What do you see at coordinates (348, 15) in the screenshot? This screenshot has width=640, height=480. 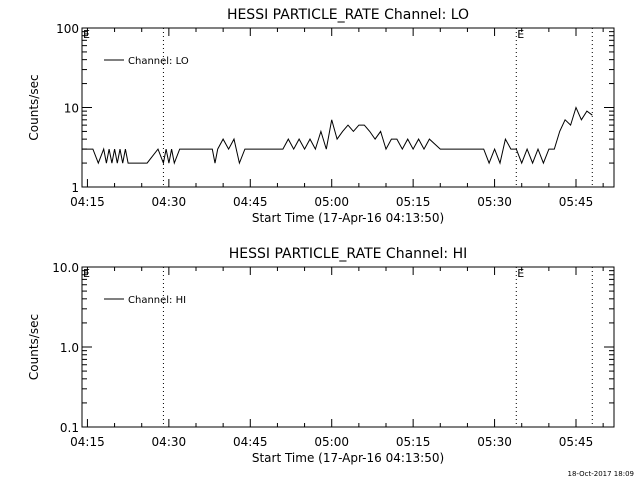 I see `chart-1-title: HESSI PARTICLE_RATE Channel: LO` at bounding box center [348, 15].